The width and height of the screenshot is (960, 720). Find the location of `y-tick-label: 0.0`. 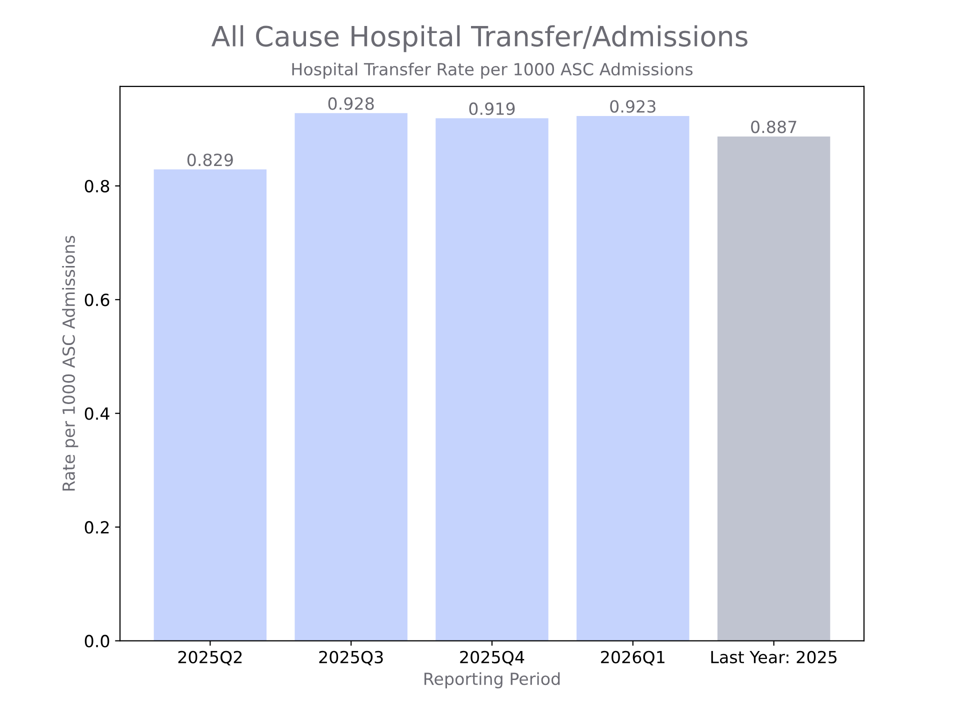

y-tick-label: 0.0 is located at coordinates (97, 641).